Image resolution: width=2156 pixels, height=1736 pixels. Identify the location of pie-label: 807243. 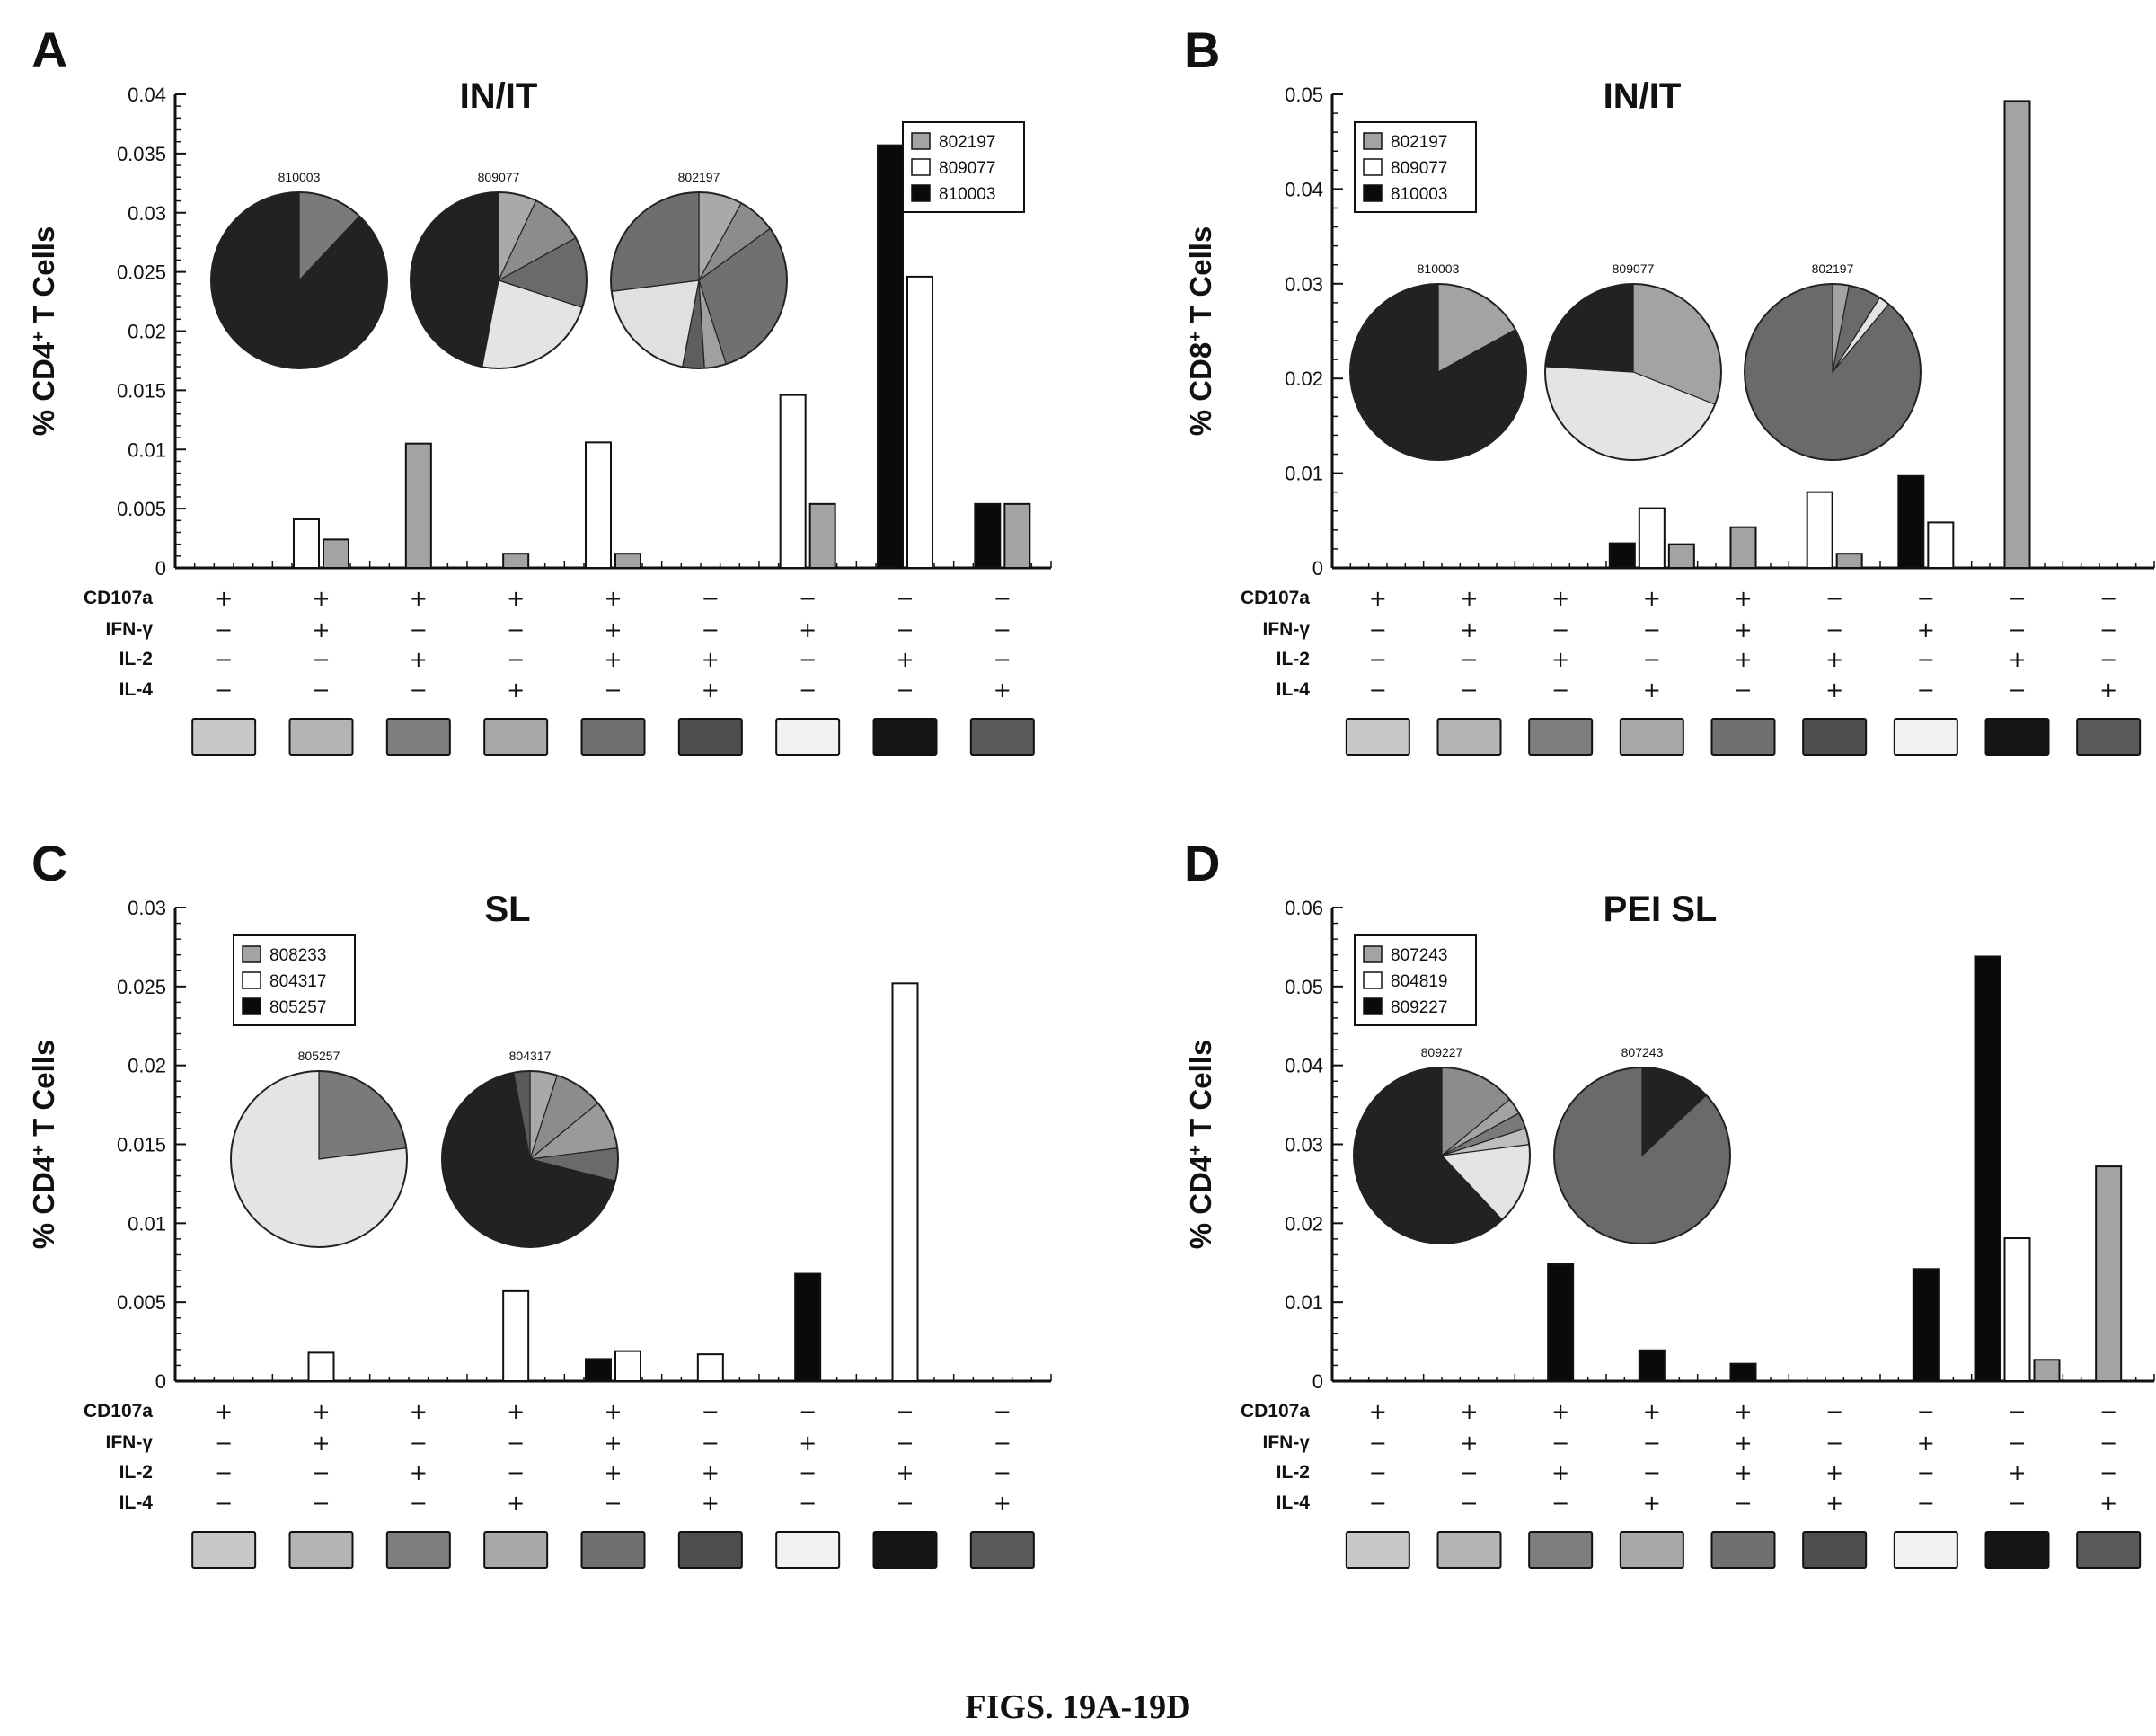
(1643, 1052).